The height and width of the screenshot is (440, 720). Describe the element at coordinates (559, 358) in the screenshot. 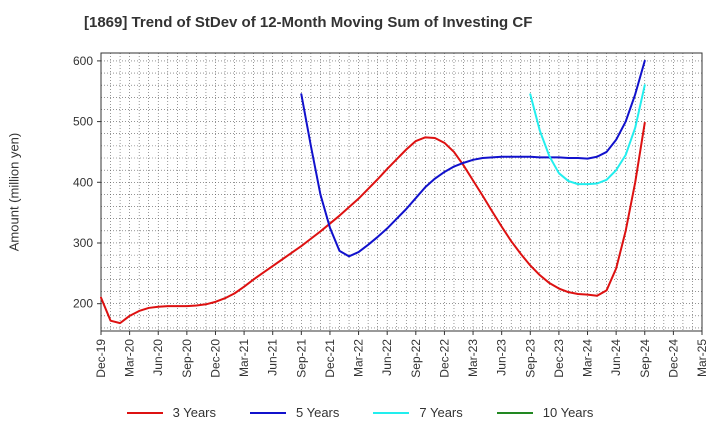

I see `x-tick-label: Dec-23` at that location.